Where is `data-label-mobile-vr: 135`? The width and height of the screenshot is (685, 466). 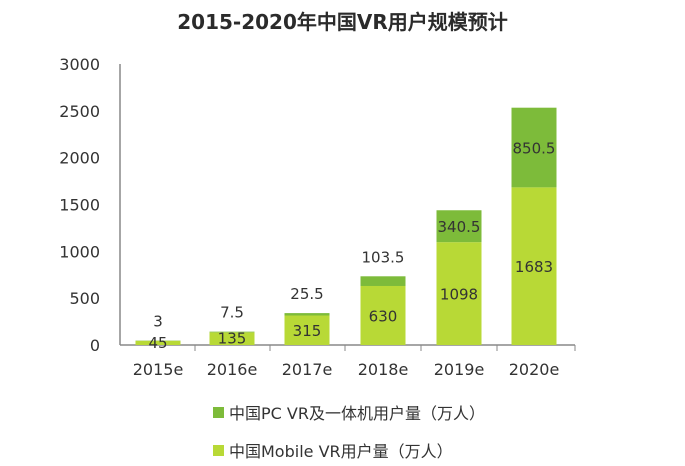 data-label-mobile-vr: 135 is located at coordinates (232, 339).